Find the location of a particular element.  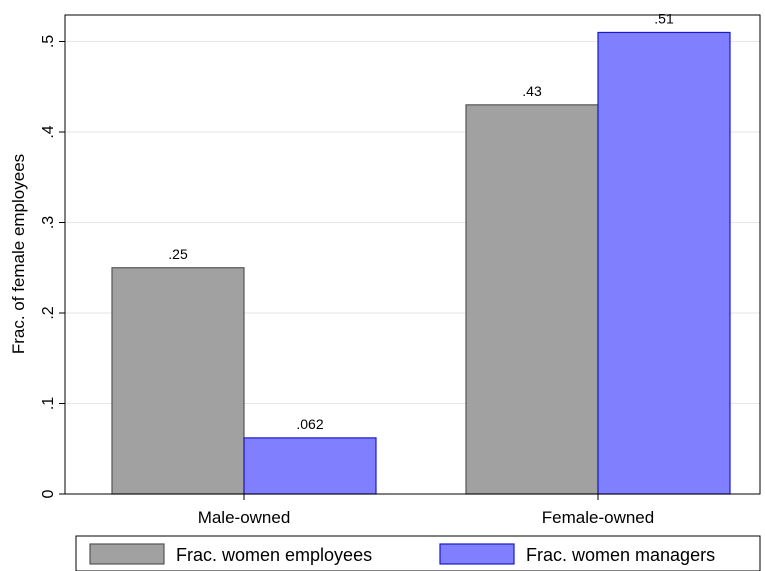

y-tick-label: .1 is located at coordinates (48, 403).